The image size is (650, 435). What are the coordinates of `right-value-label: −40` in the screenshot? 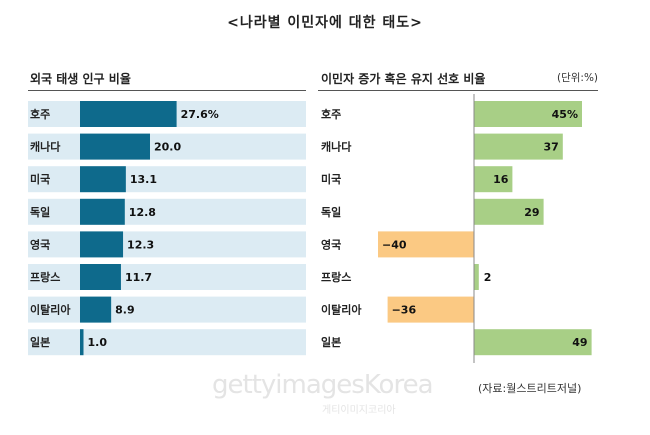 It's located at (394, 244).